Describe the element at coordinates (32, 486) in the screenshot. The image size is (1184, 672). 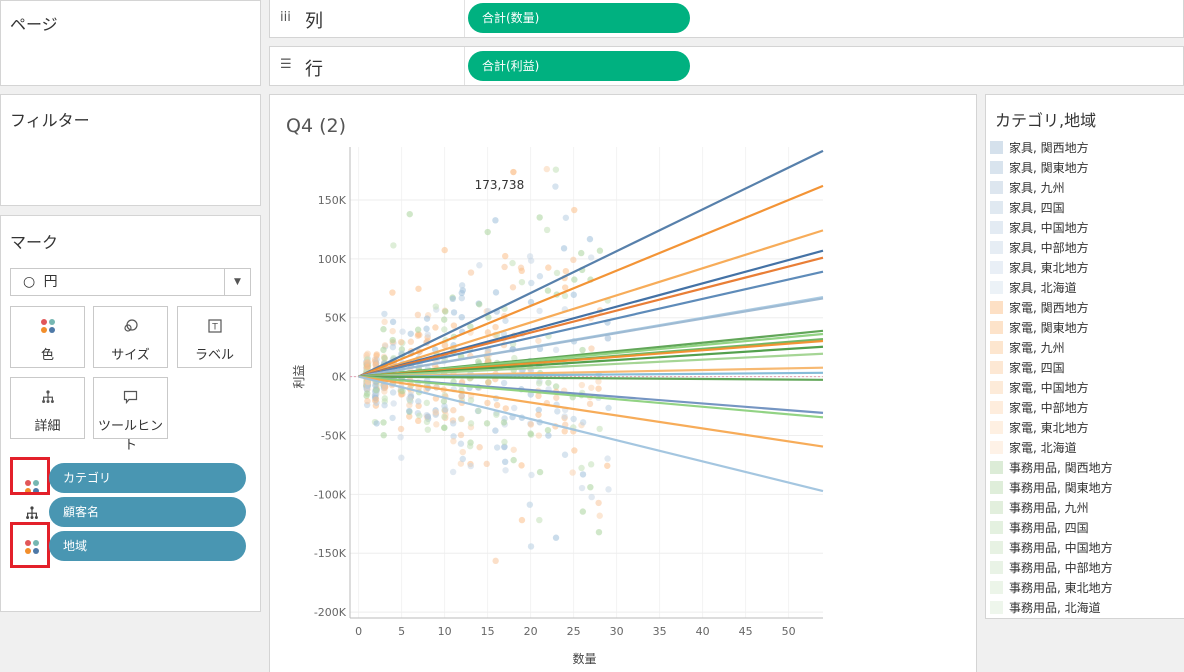
I see `color-field-icon` at that location.